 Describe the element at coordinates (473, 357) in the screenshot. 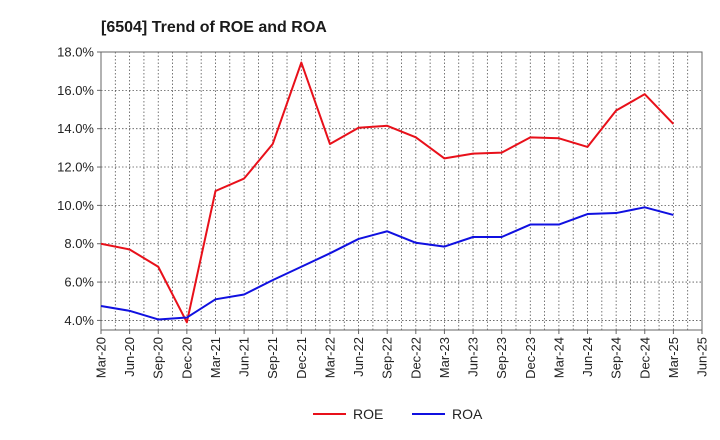

I see `x-tick-label: Jun-23` at that location.